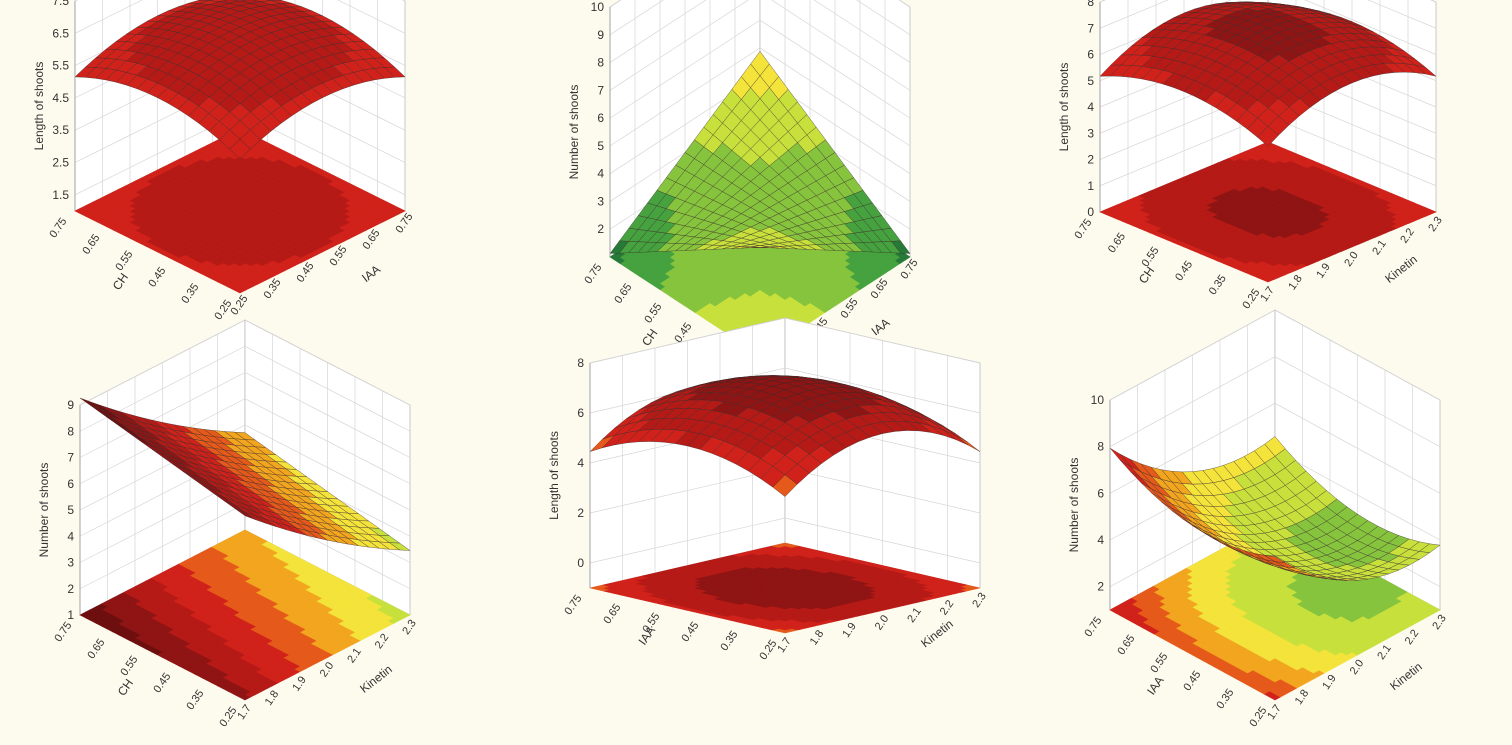 This screenshot has height=745, width=1512. Describe the element at coordinates (60, 130) in the screenshot. I see `z-tick-label: 3.5` at that location.